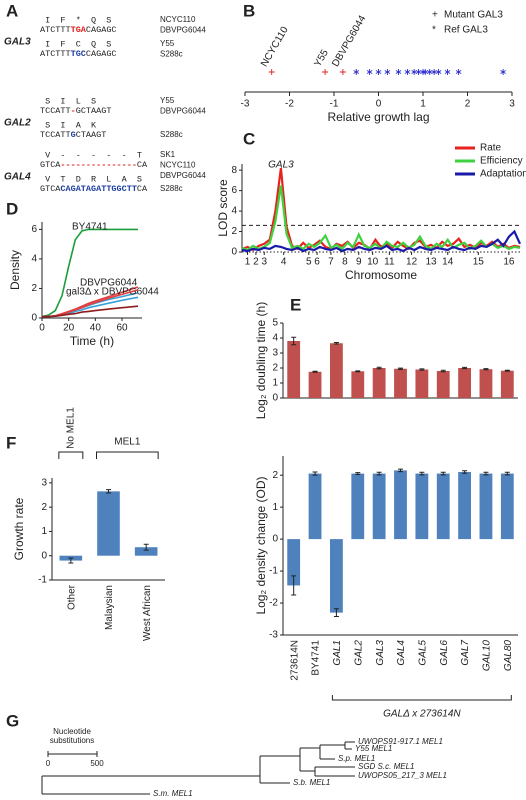 Image resolution: width=526 pixels, height=800 pixels. I want to click on x-tick-label: 4, so click(284, 262).